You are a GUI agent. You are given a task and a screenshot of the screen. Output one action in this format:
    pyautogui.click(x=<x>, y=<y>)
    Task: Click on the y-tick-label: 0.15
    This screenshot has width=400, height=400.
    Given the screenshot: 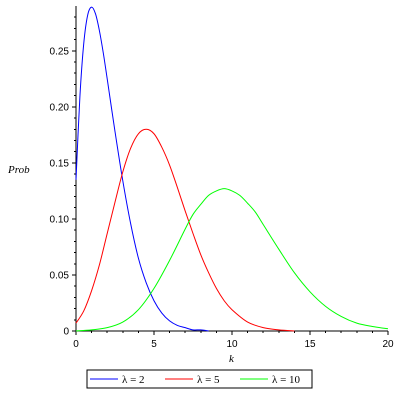 What is the action you would take?
    pyautogui.click(x=60, y=163)
    